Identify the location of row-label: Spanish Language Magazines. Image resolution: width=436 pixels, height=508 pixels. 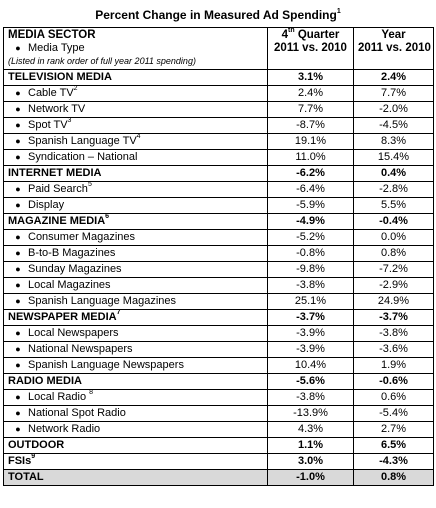
(102, 301).